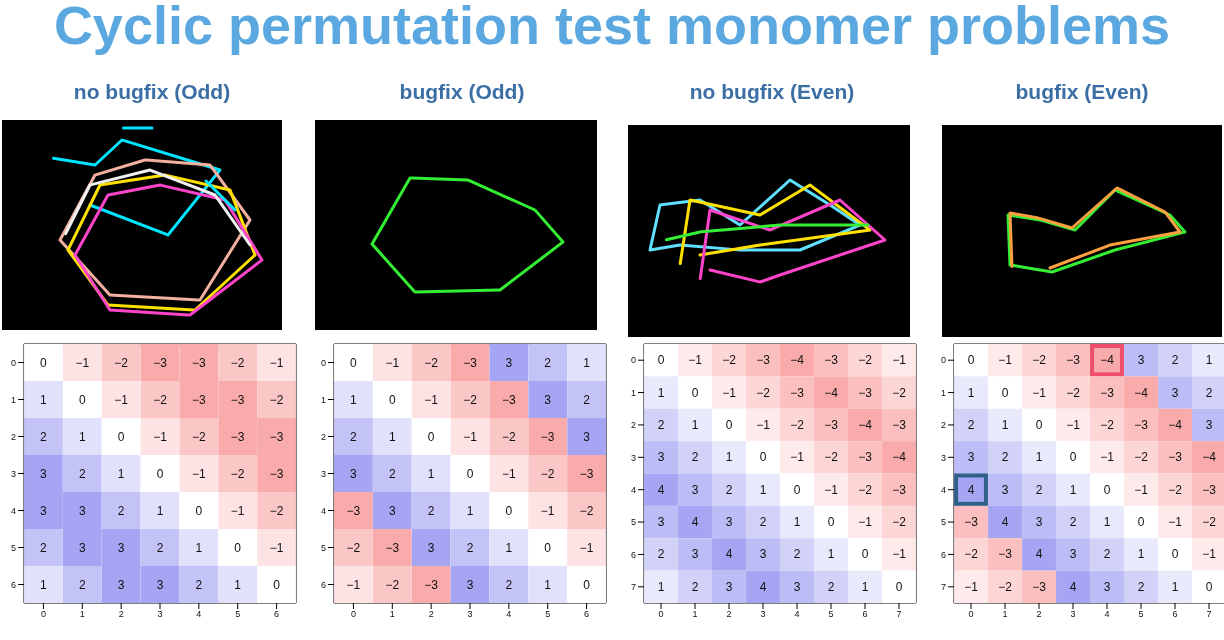  I want to click on y-tick-label: 0, so click(943, 360).